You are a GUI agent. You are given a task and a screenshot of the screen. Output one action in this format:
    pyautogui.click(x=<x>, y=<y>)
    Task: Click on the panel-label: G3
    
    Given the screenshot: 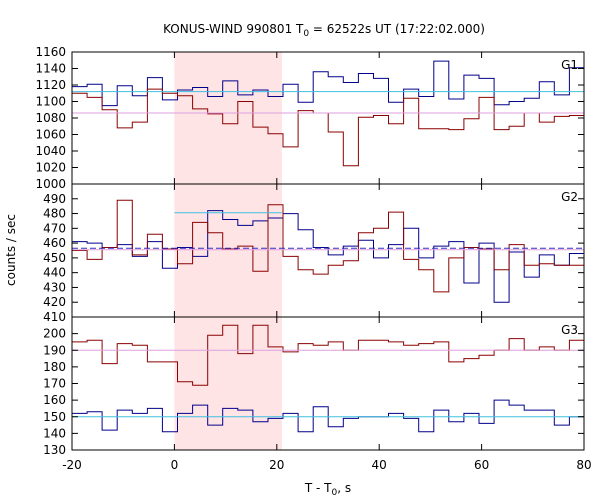 What is the action you would take?
    pyautogui.click(x=569, y=330)
    